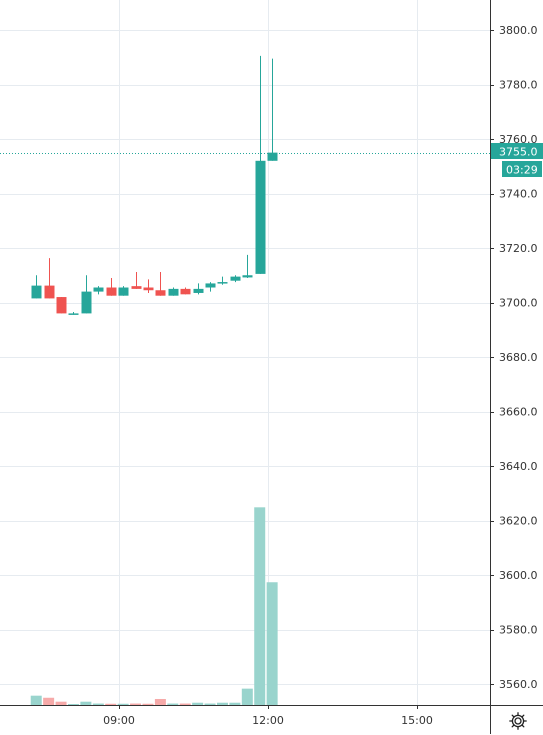 The width and height of the screenshot is (543, 735). I want to click on price-tick-label: 3600.0, so click(518, 575).